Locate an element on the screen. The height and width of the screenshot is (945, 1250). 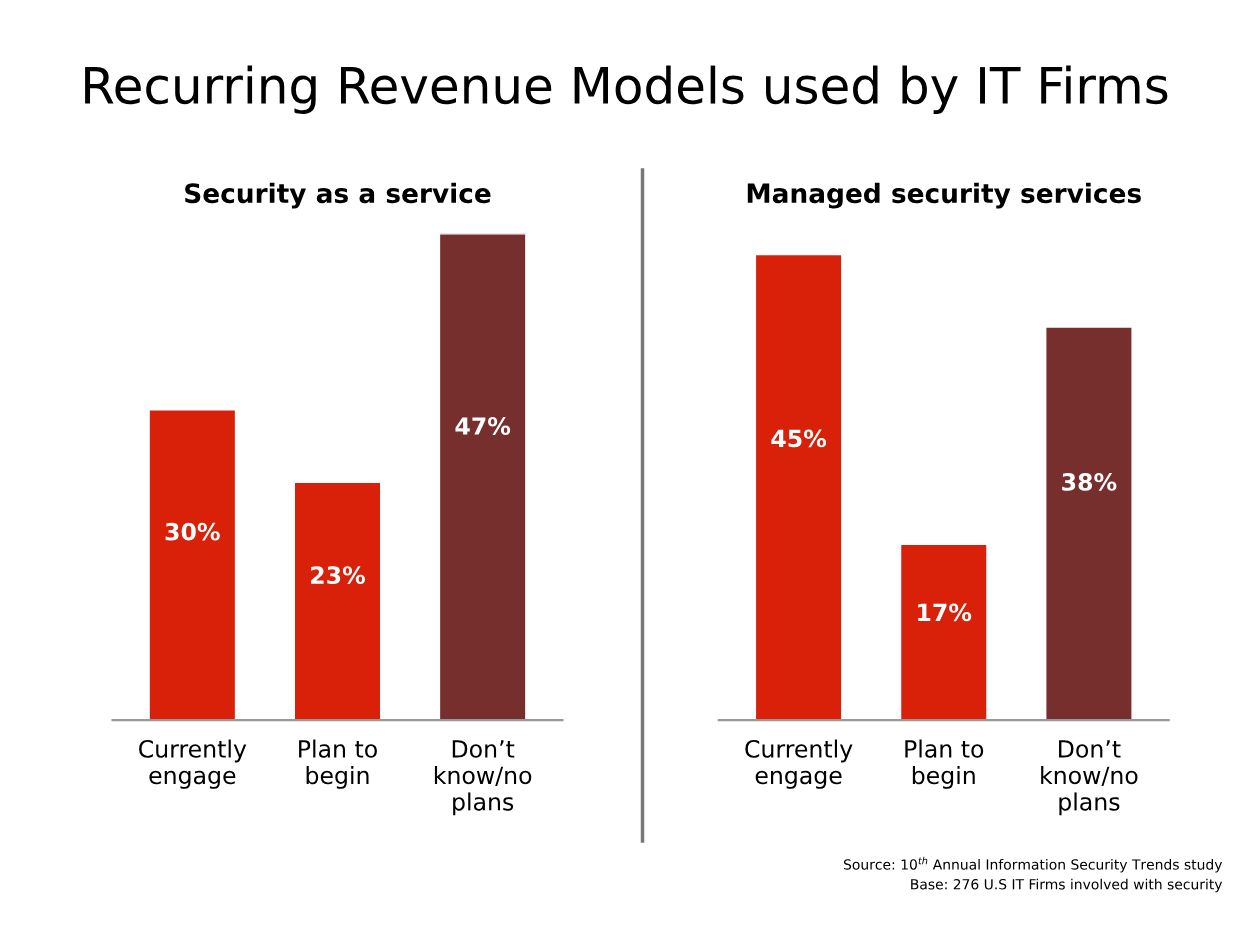
source-note: Source: 10$^{th}$ Annual Information Security Trends study is located at coordinates (1033, 864).